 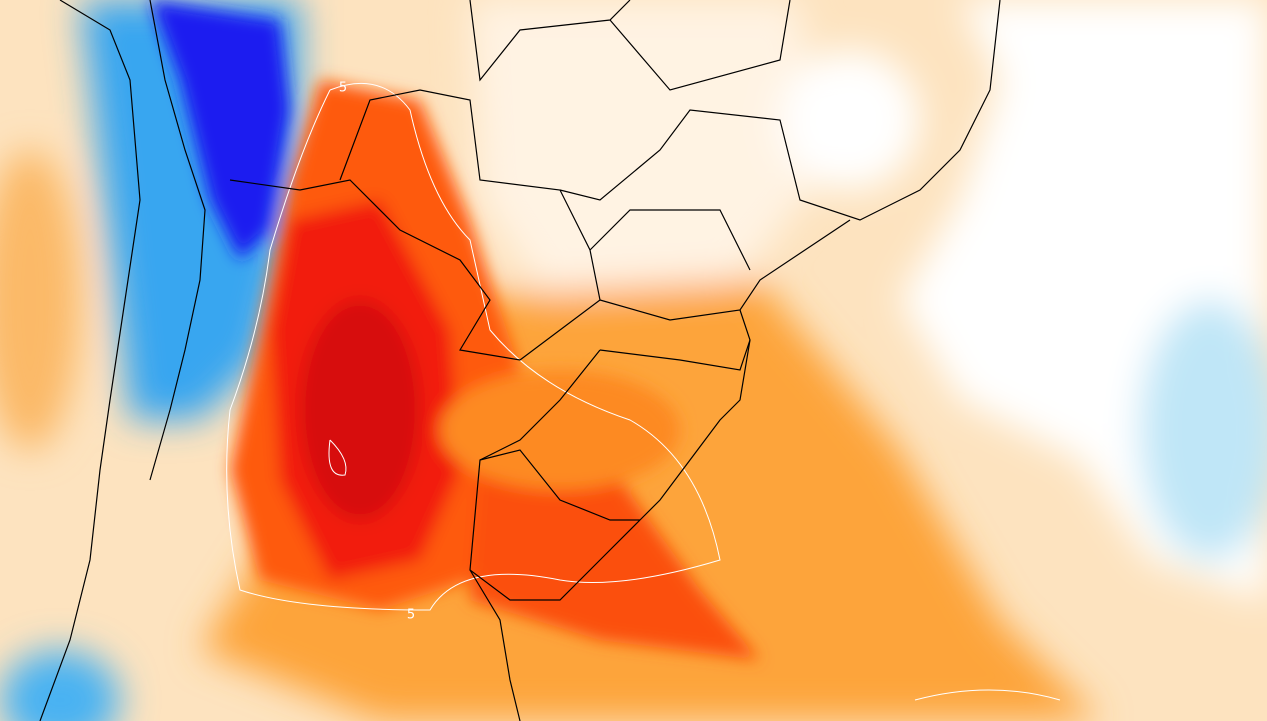 I want to click on cold-core, so click(x=220, y=130).